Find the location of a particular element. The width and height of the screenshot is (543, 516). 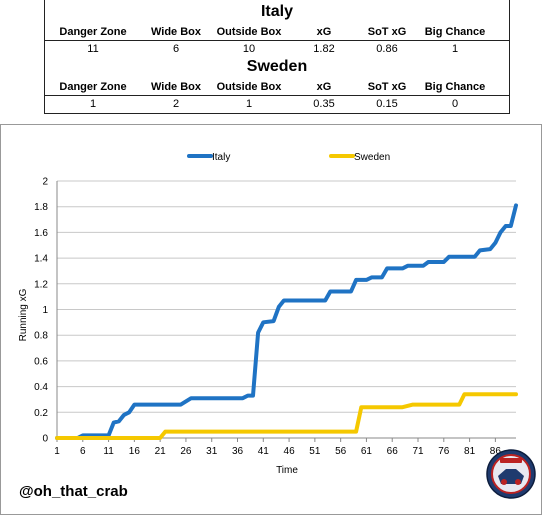

sweden-xg: 0.35 is located at coordinates (324, 104).